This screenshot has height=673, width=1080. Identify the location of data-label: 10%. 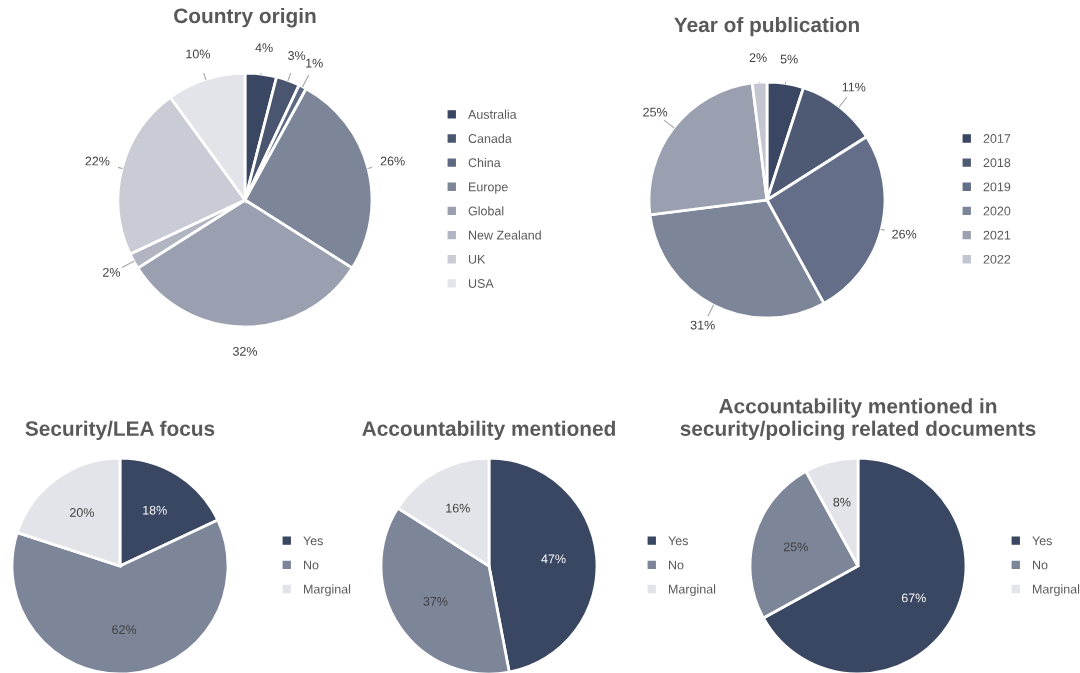
(198, 54).